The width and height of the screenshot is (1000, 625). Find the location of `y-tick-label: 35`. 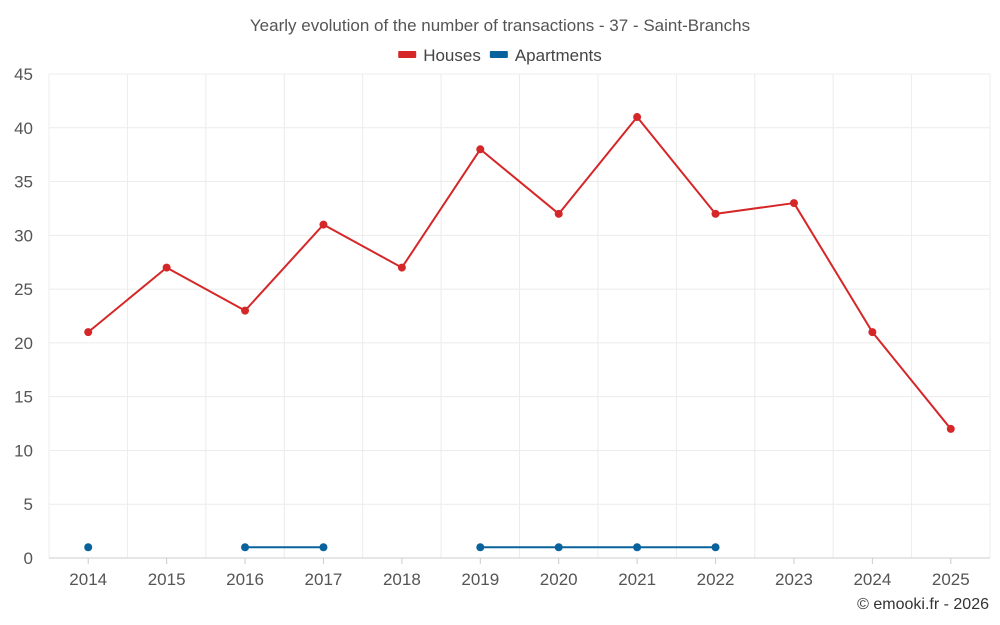

y-tick-label: 35 is located at coordinates (23, 182).